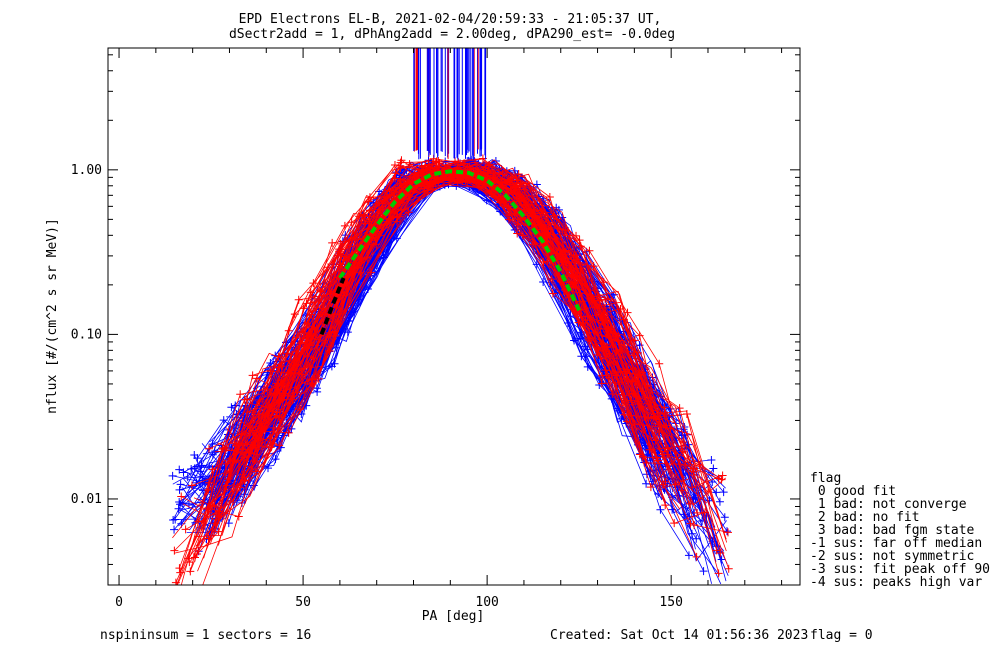  Describe the element at coordinates (453, 616) in the screenshot. I see `x-axis-label: PA [deg]` at that location.